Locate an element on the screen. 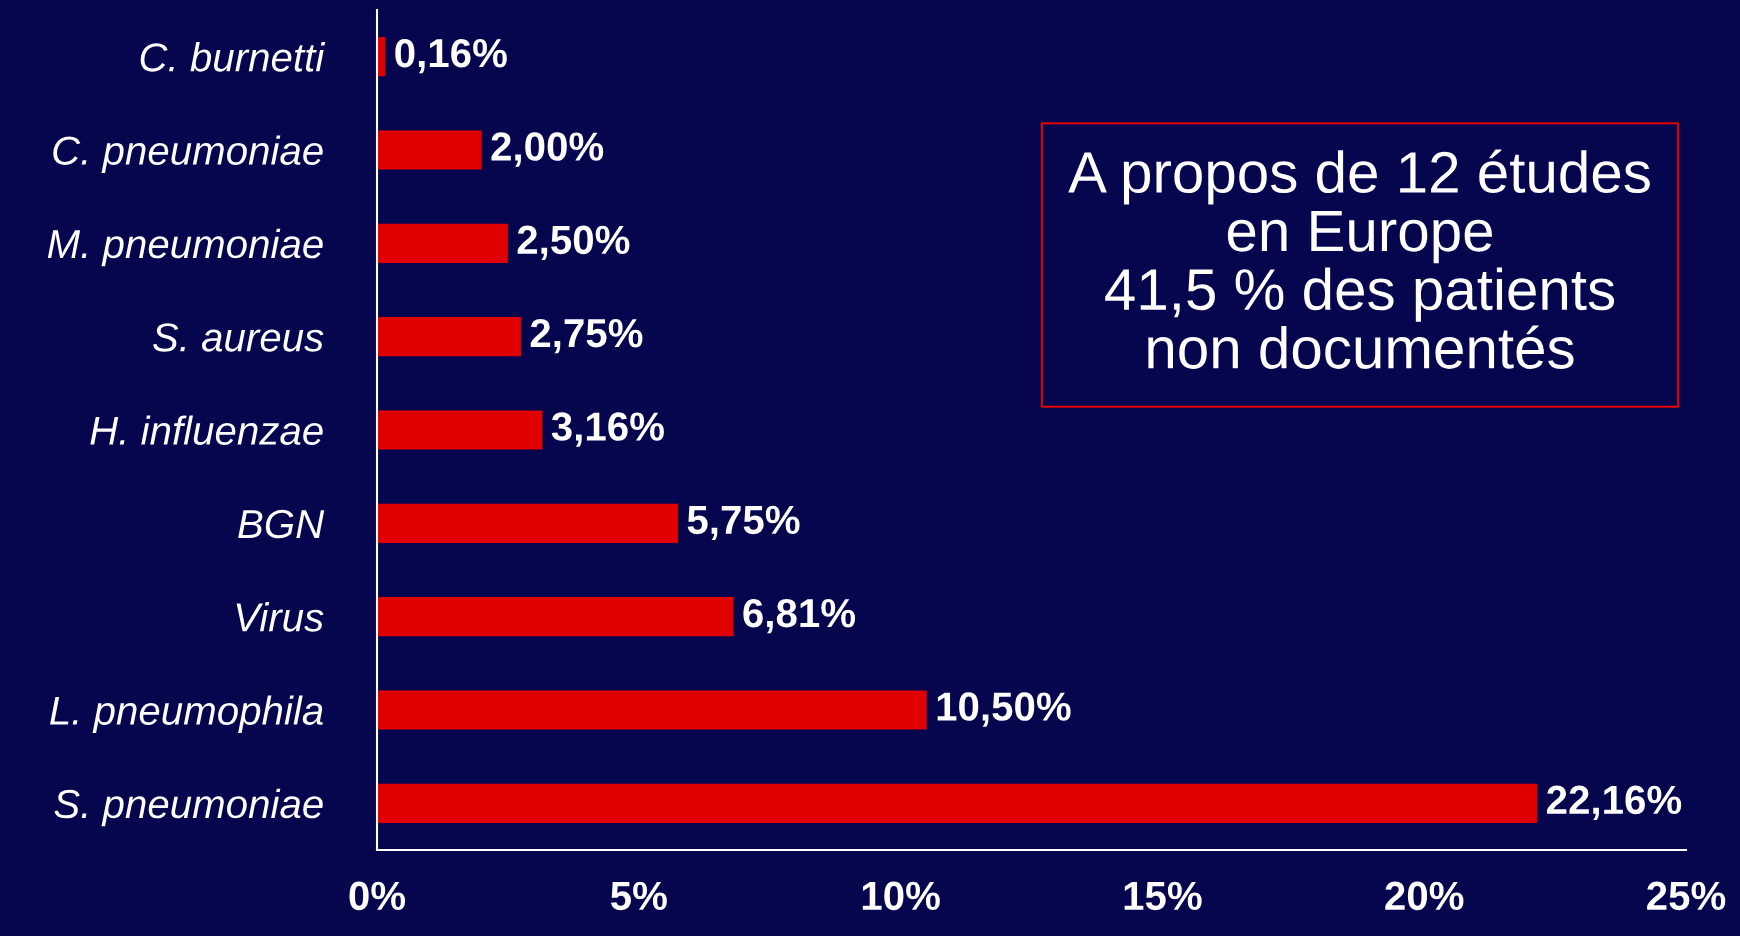 The height and width of the screenshot is (936, 1740). data-label: 5,75% is located at coordinates (743, 522).